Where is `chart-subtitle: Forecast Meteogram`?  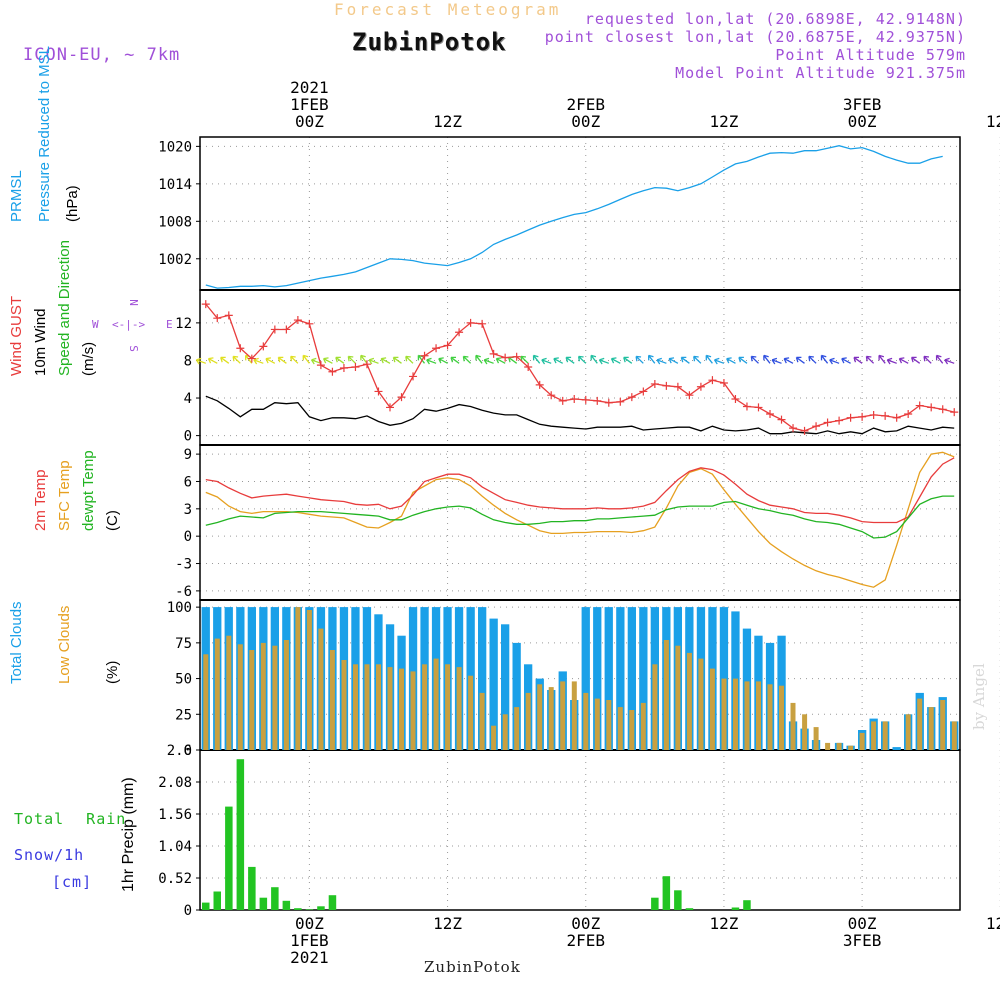 chart-subtitle: Forecast Meteogram is located at coordinates (448, 9).